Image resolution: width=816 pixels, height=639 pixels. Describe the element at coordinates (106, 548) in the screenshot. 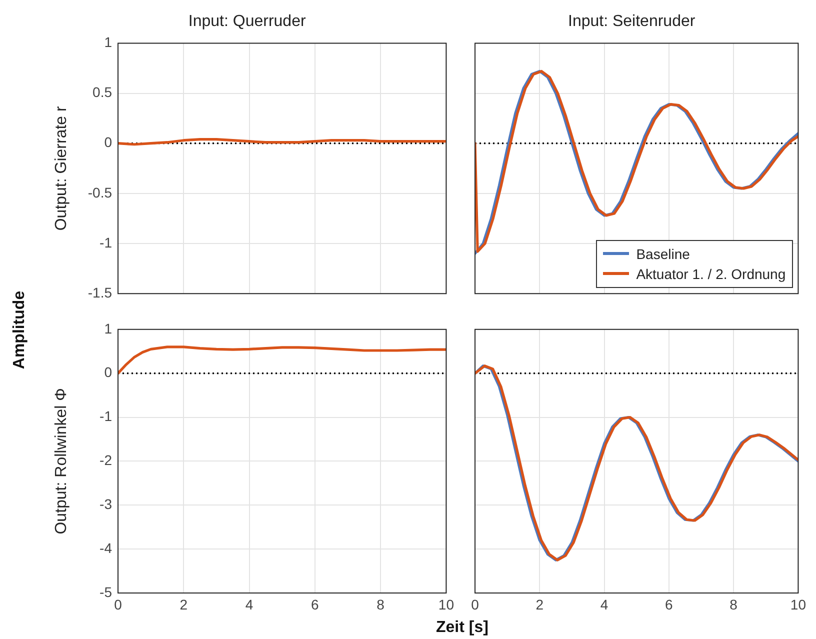

I see `y-tick-label: -4` at that location.